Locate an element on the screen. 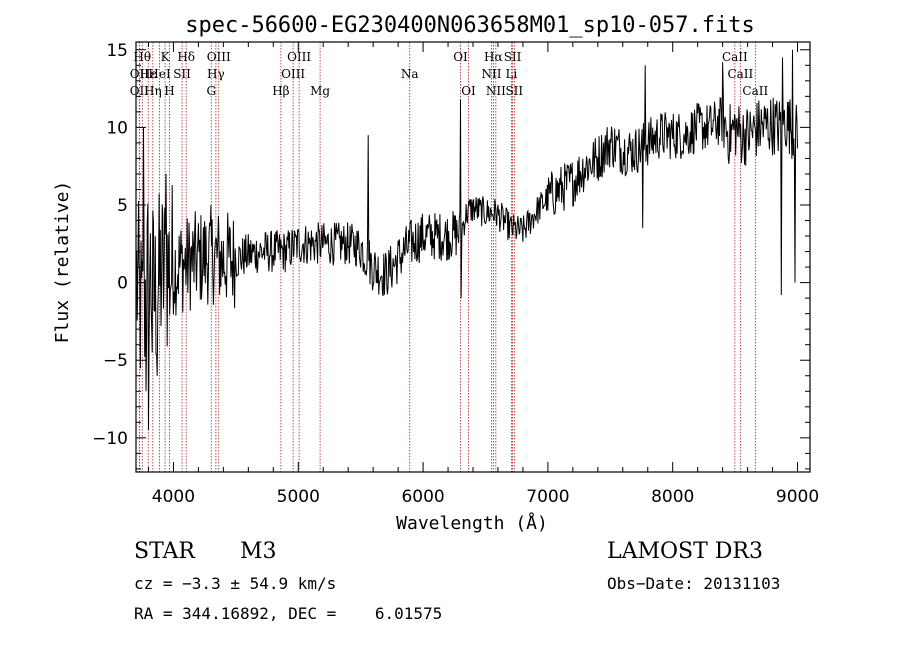 This screenshot has width=900, height=649. spectral-line-label: Hγ is located at coordinates (216, 74).